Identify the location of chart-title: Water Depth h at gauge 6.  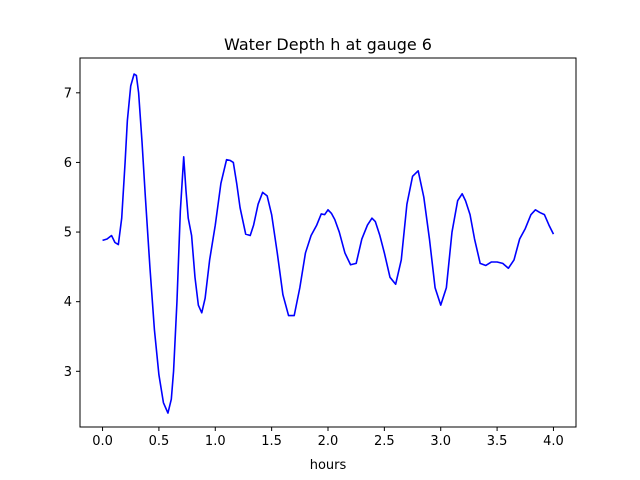
(328, 44).